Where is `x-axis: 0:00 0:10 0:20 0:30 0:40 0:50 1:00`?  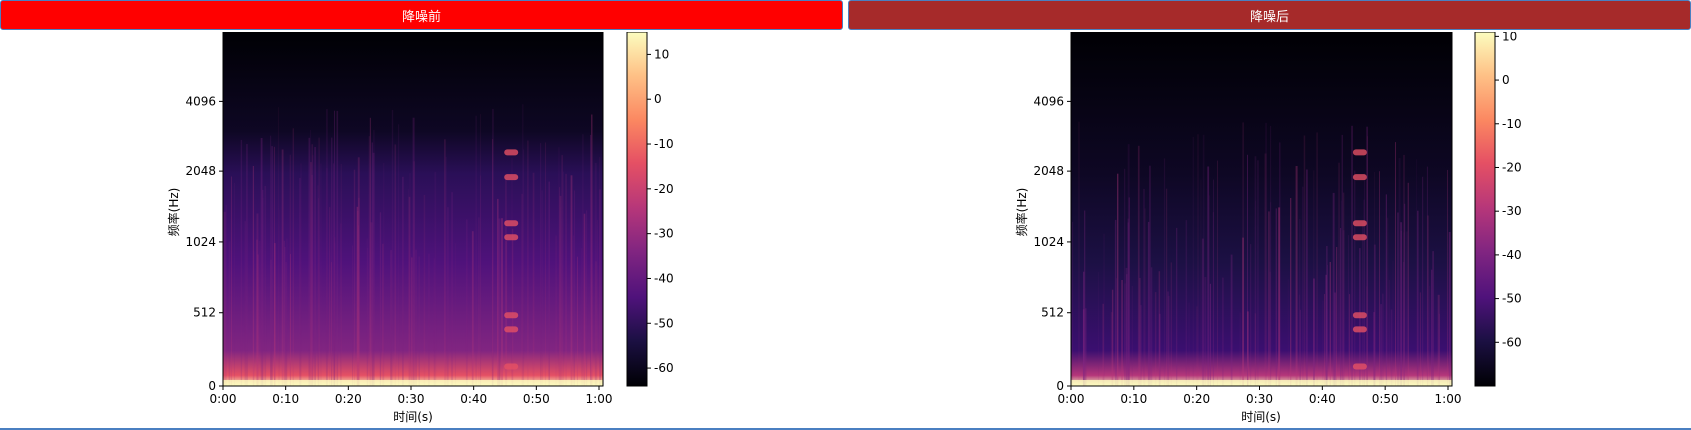
x-axis: 0:00 0:10 0:20 0:30 0:40 0:50 1:00 is located at coordinates (1259, 396).